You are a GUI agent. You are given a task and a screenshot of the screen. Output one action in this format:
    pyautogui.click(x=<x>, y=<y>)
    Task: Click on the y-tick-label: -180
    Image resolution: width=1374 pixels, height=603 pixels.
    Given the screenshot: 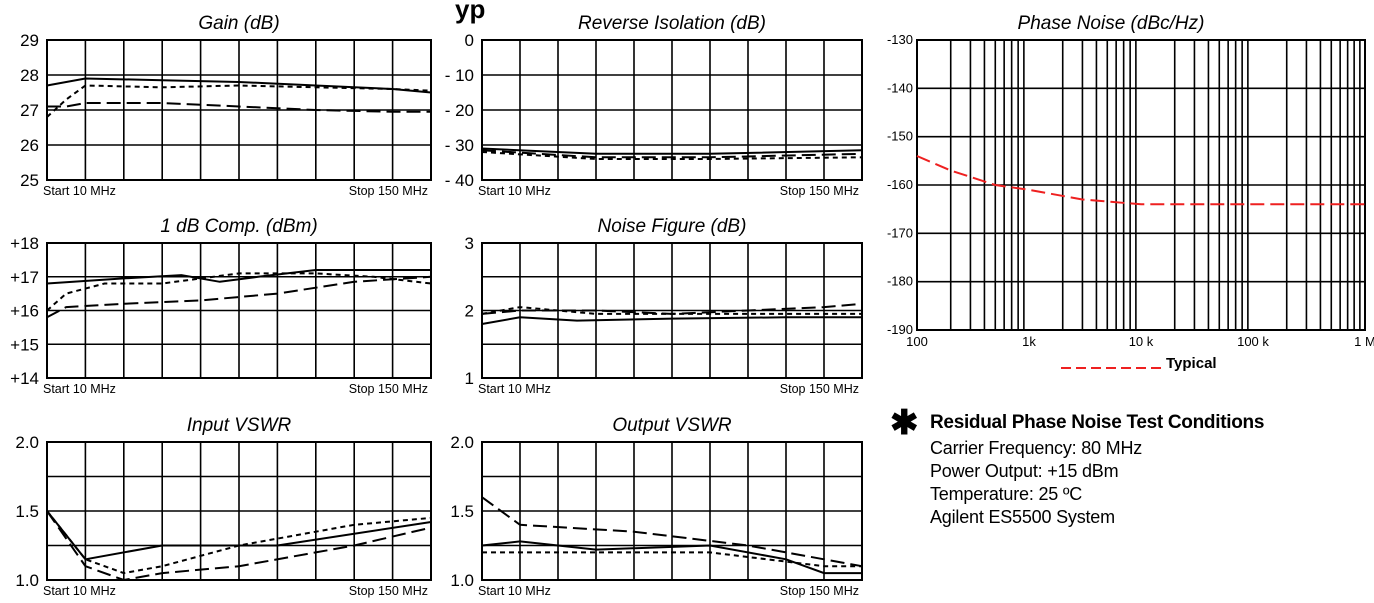 What is the action you would take?
    pyautogui.click(x=900, y=281)
    